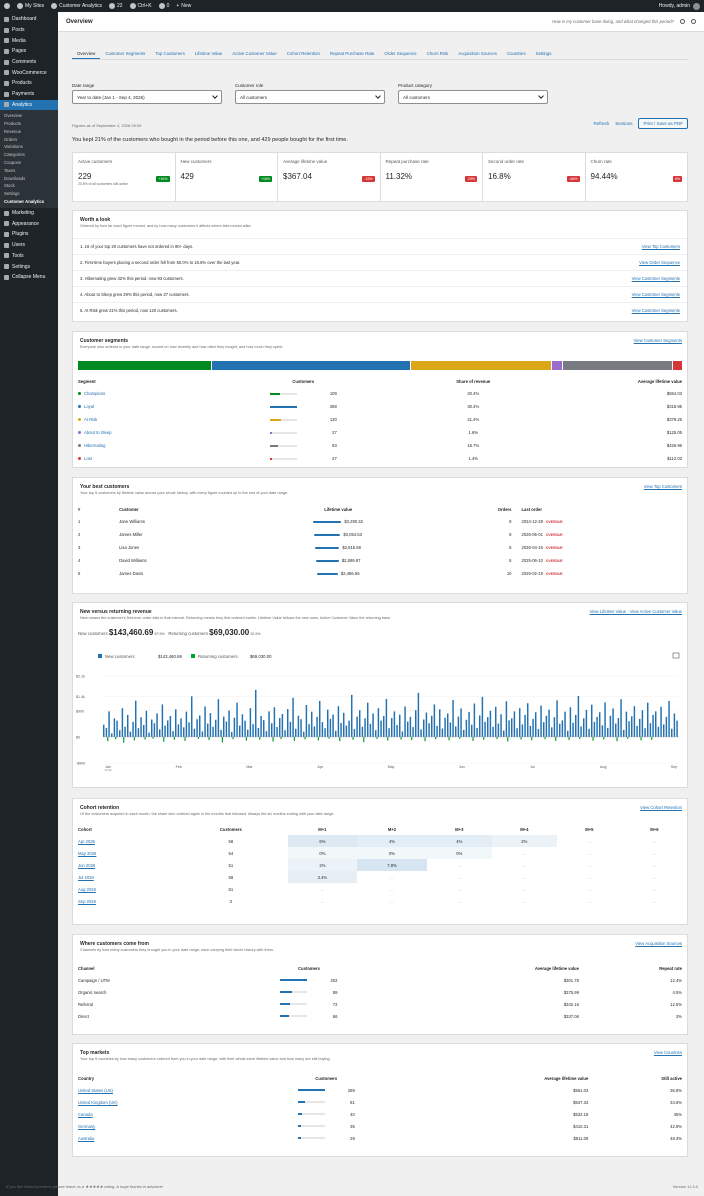  Describe the element at coordinates (86, 53) in the screenshot. I see `tab-overview: Overview` at that location.